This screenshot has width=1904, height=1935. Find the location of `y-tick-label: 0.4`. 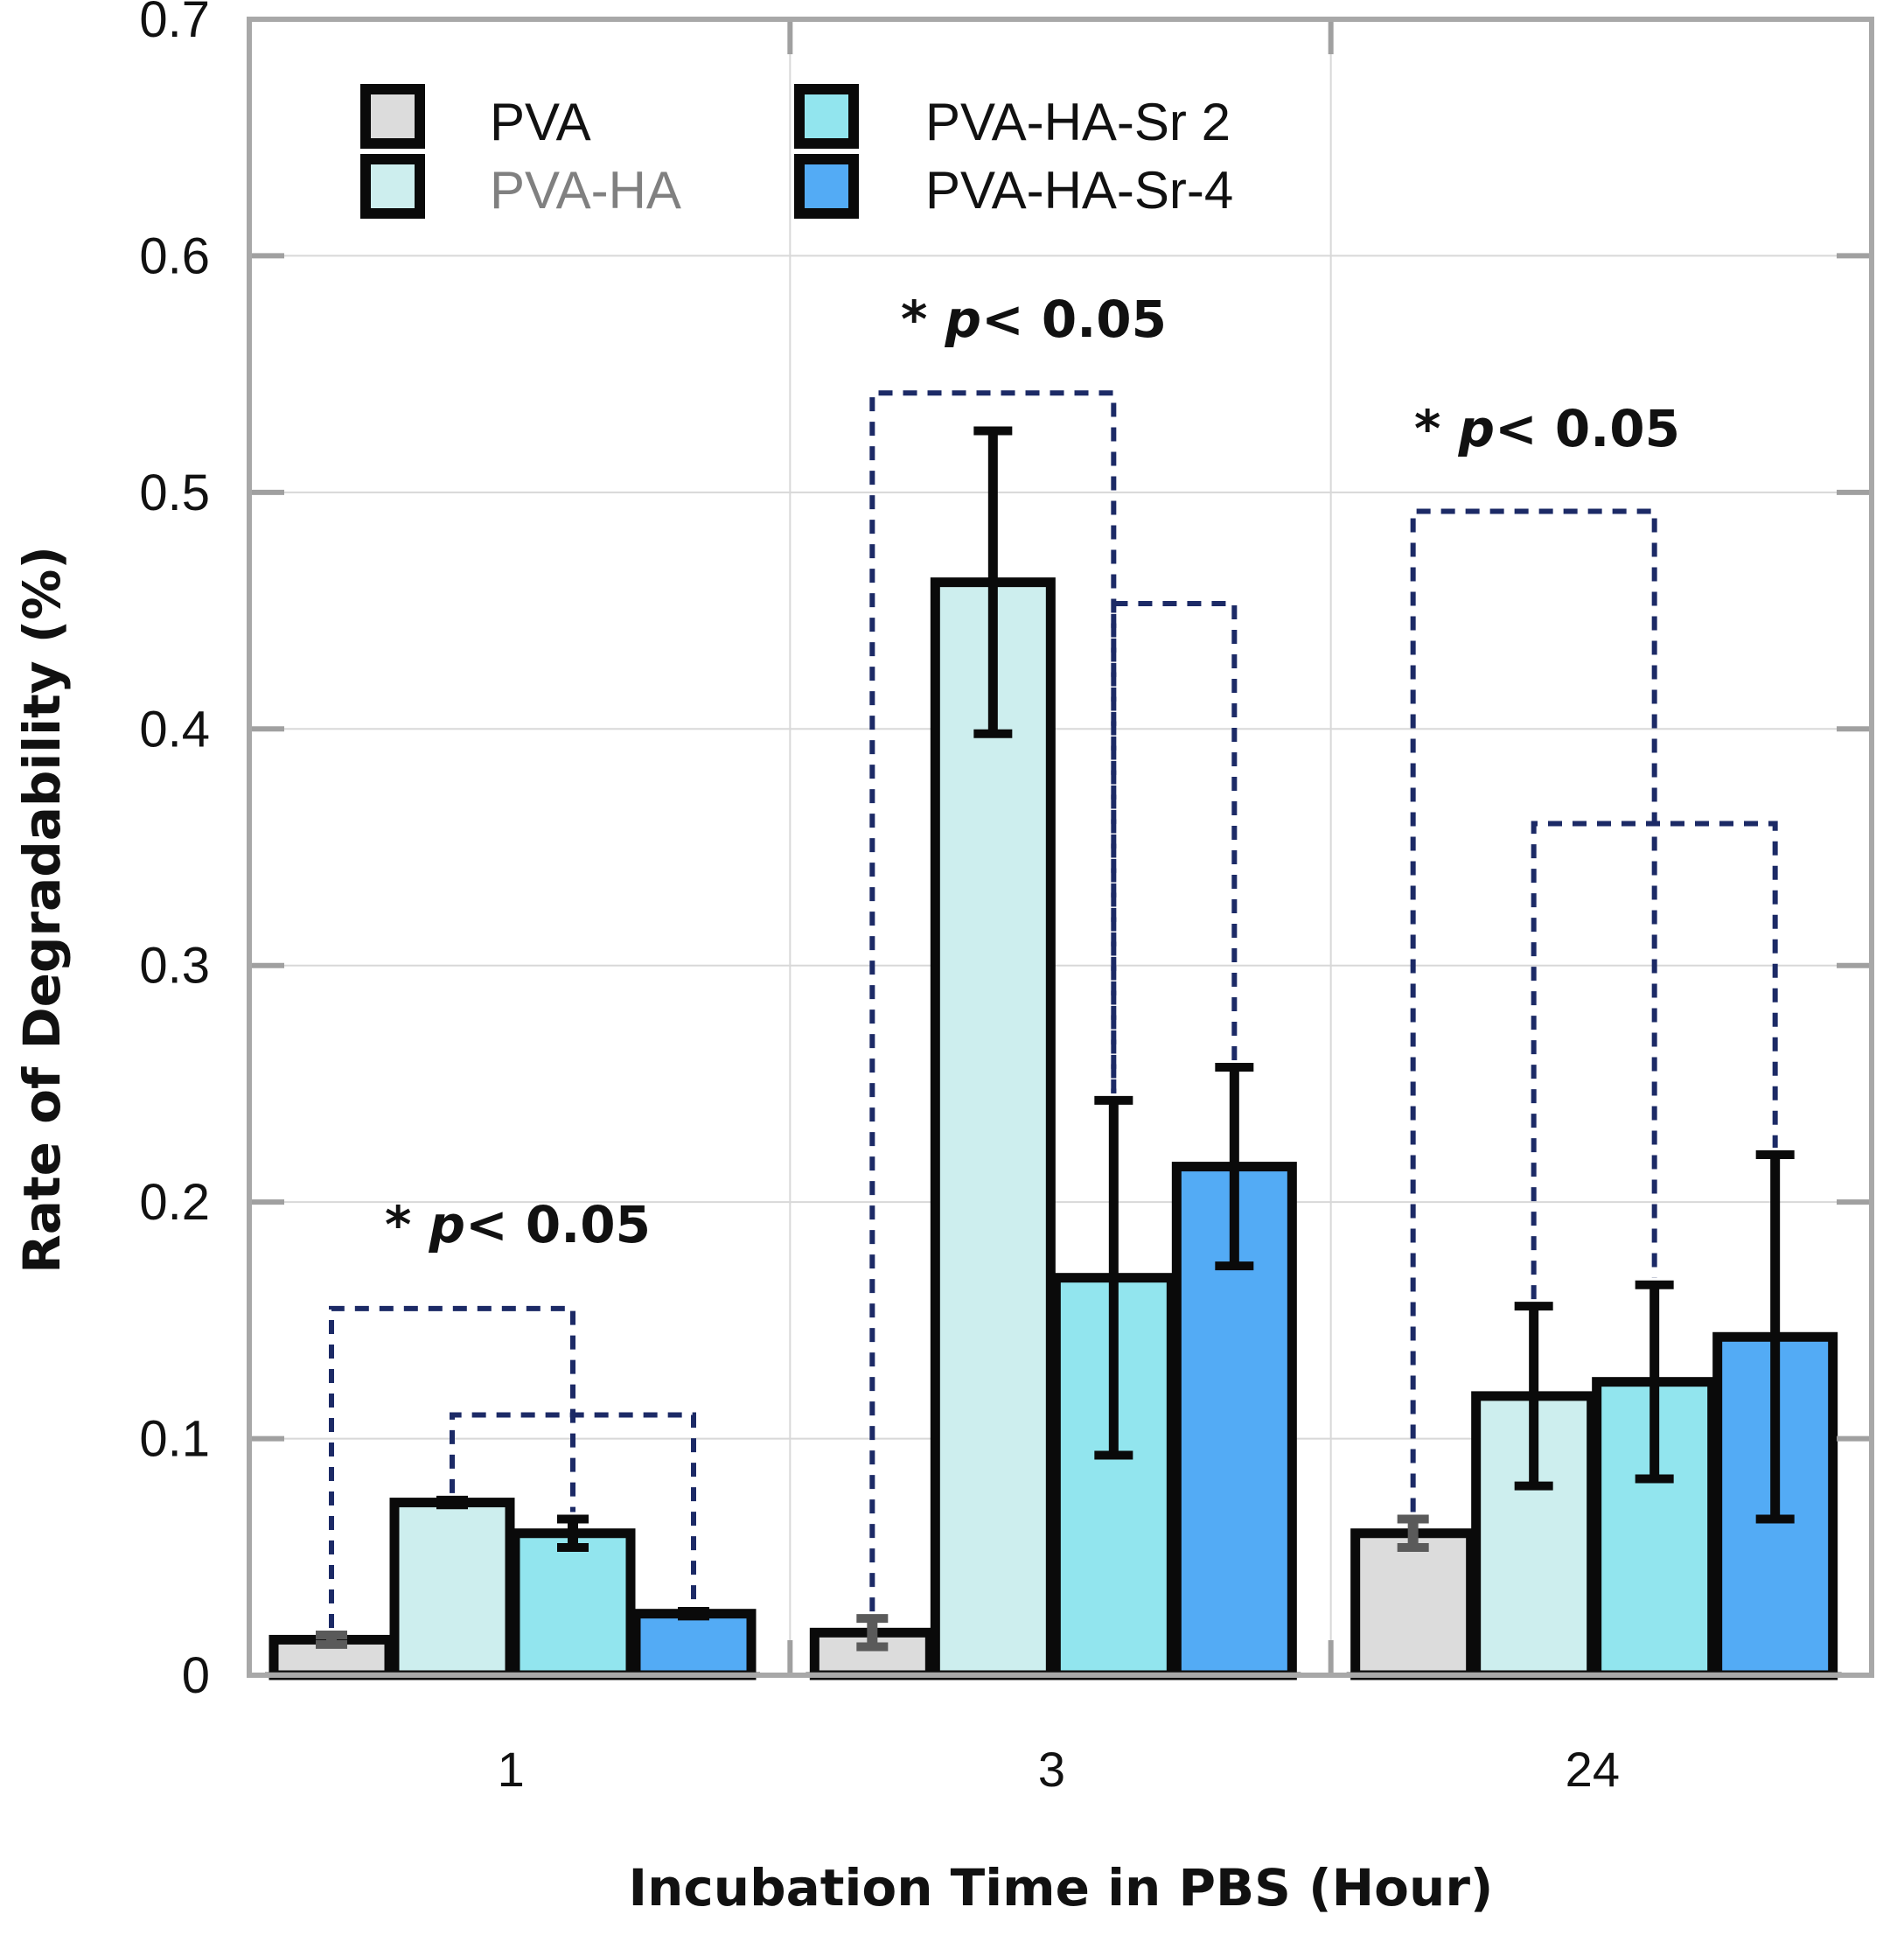

y-tick-label: 0.4 is located at coordinates (174, 729).